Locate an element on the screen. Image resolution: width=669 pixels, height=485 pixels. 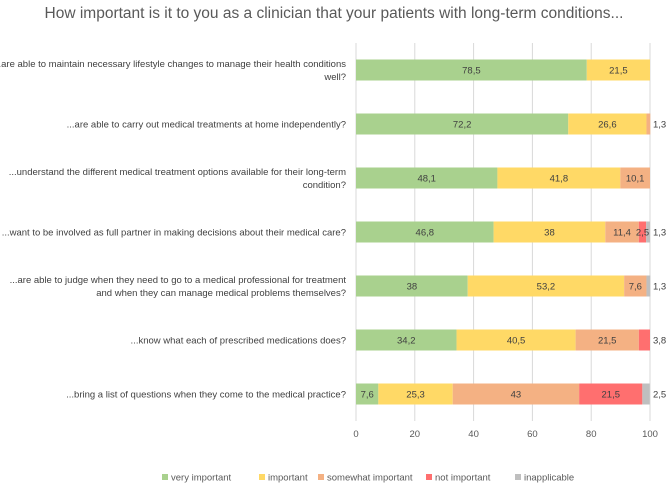
data-label: 48,1 is located at coordinates (426, 179).